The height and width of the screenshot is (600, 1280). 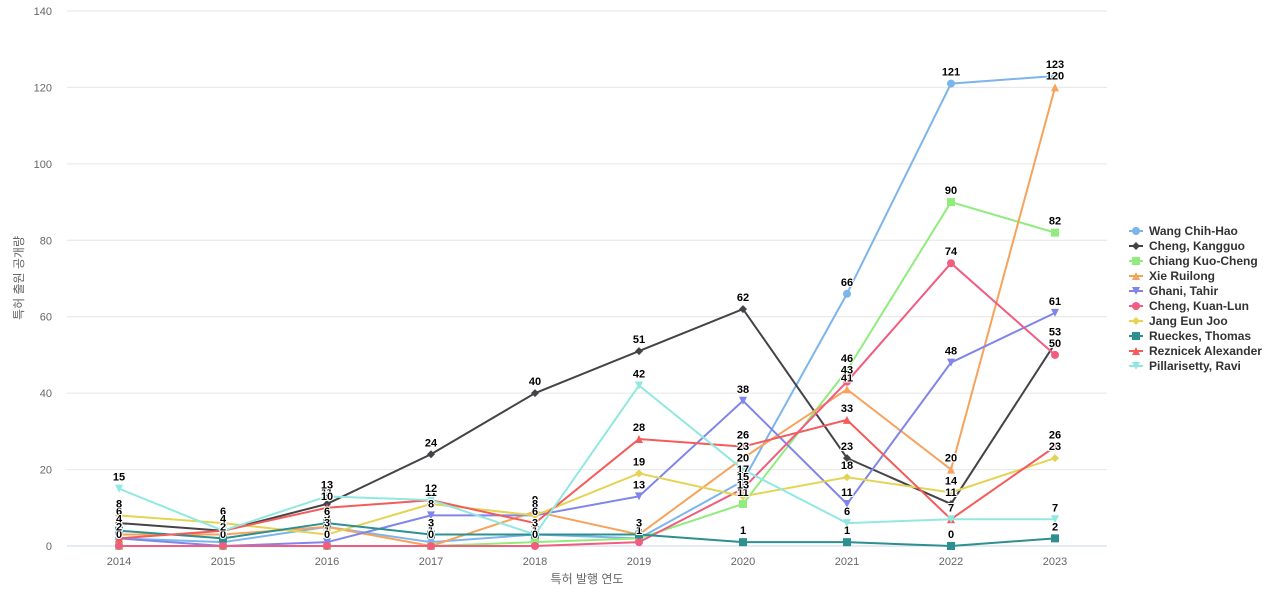 I want to click on legend-label: Ghani, Tahir, so click(x=1183, y=291).